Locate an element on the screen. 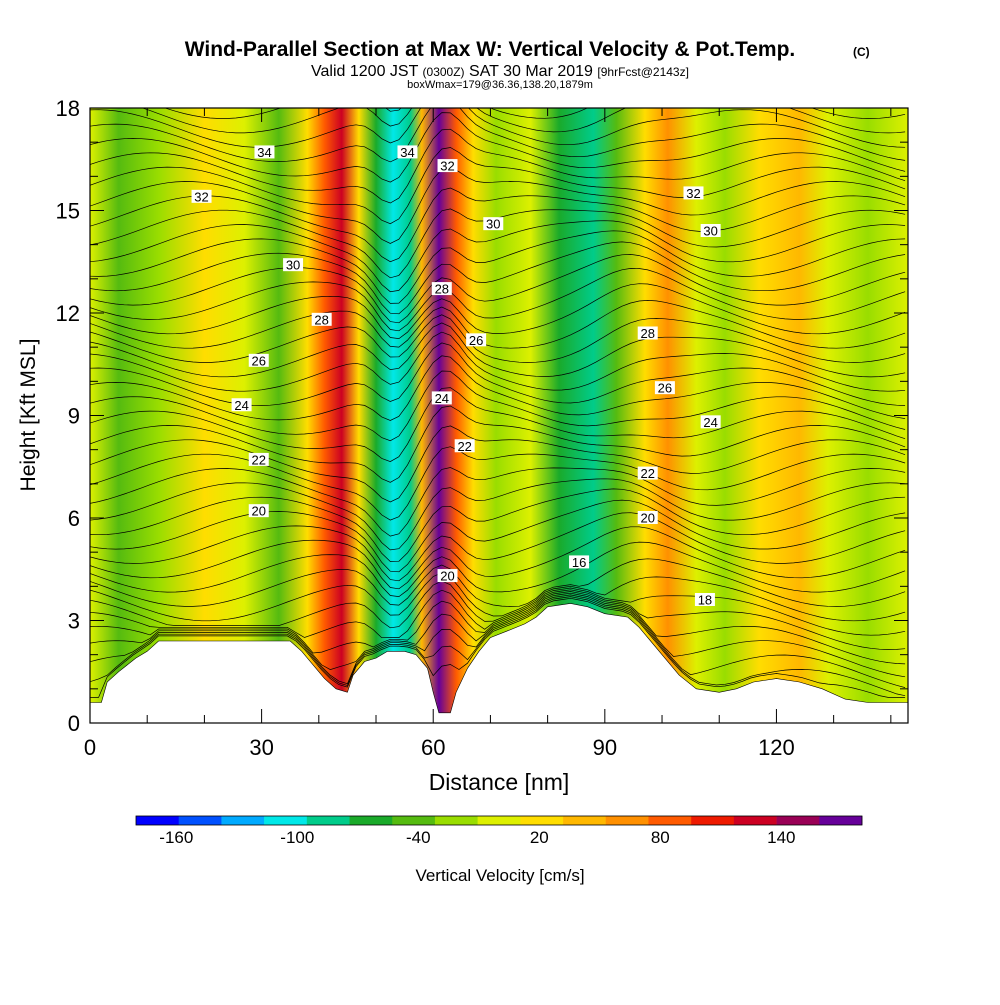 Image resolution: width=1000 pixels, height=1005 pixels. contour-label: 26 is located at coordinates (665, 388).